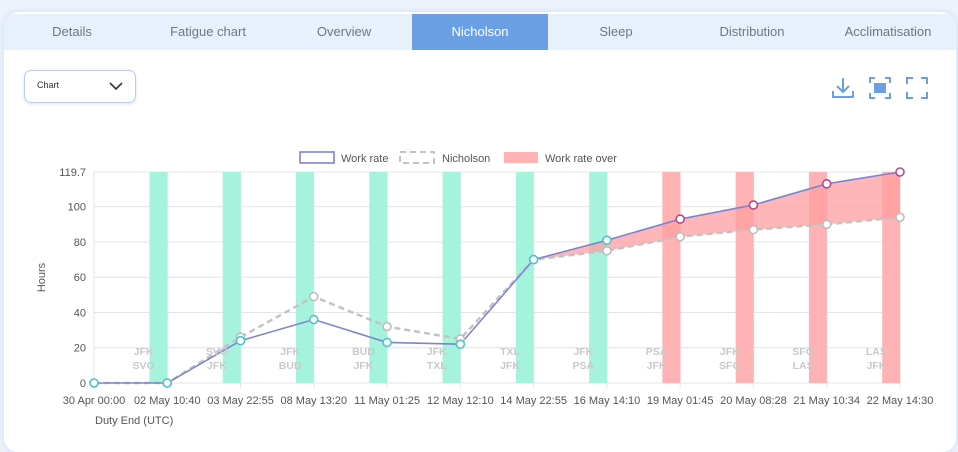 The width and height of the screenshot is (958, 452). What do you see at coordinates (48, 85) in the screenshot?
I see `view-select-value: Chart` at bounding box center [48, 85].